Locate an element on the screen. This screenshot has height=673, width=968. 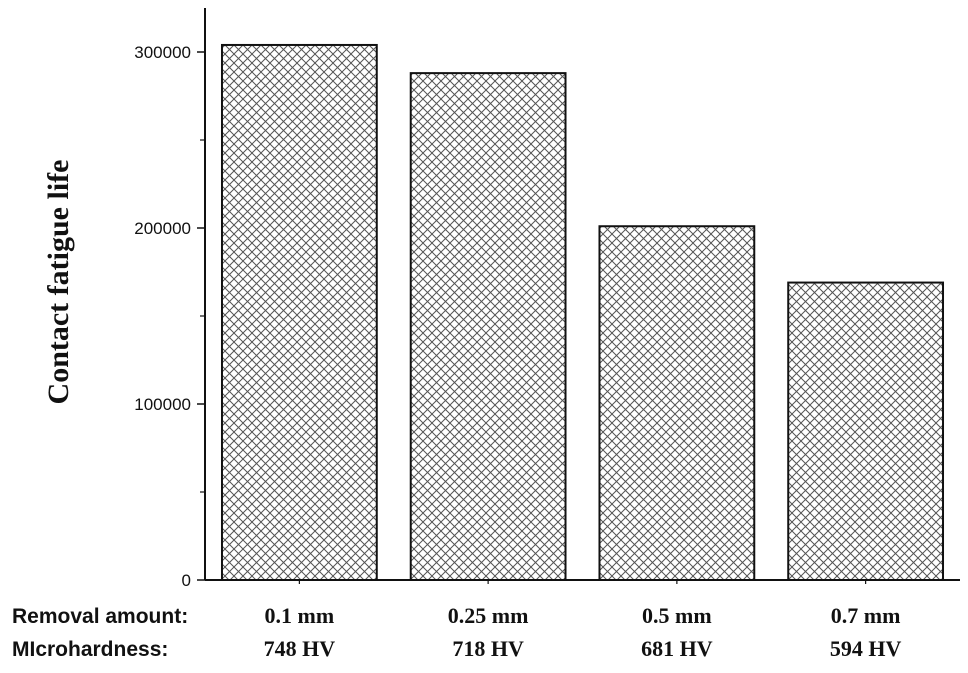
y-axis-label: Contact fatigue life is located at coordinates (58, 282).